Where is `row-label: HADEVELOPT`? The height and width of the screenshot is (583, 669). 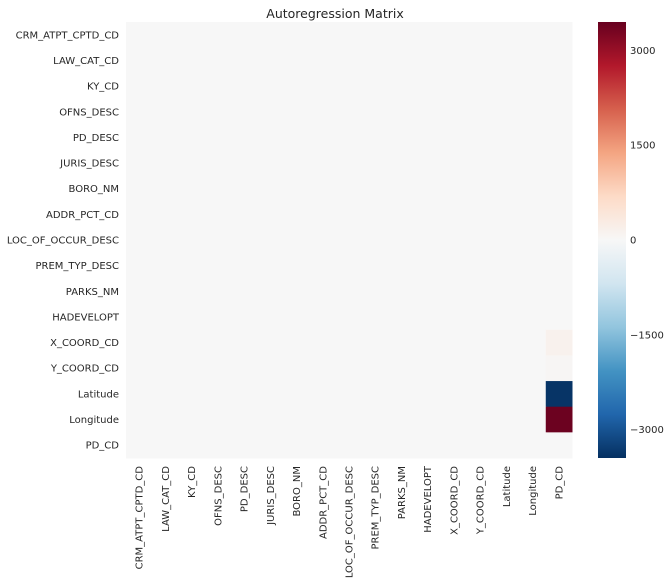 row-label: HADEVELOPT is located at coordinates (86, 317).